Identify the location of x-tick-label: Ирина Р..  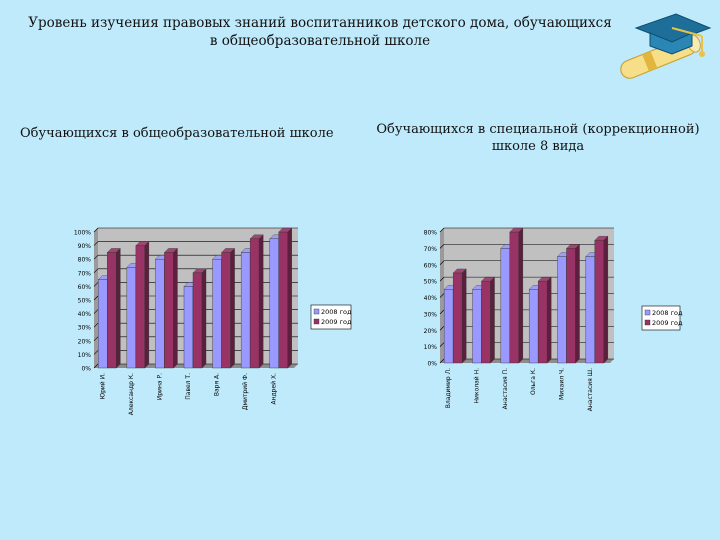
(159, 386).